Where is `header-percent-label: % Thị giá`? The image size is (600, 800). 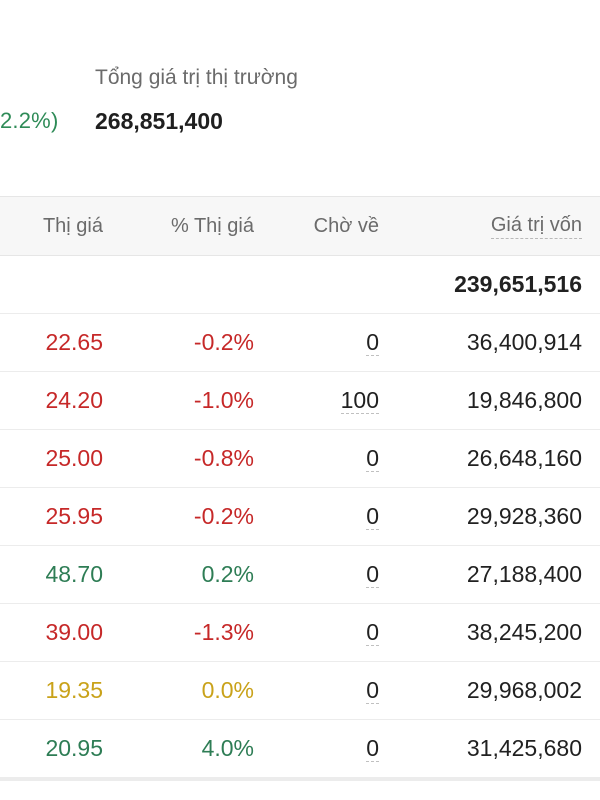 header-percent-label: % Thị giá is located at coordinates (212, 225).